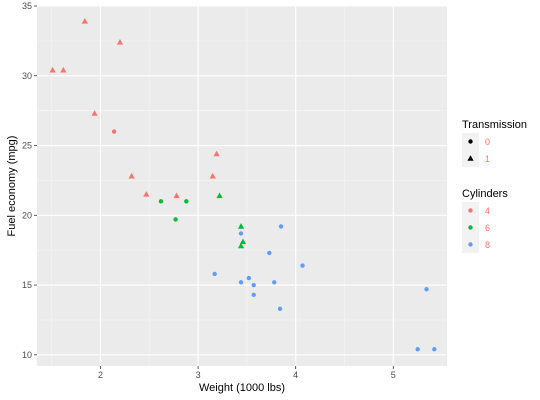 This screenshot has width=540, height=400. I want to click on y-axis-title: Fuel economy (mpg), so click(12, 186).